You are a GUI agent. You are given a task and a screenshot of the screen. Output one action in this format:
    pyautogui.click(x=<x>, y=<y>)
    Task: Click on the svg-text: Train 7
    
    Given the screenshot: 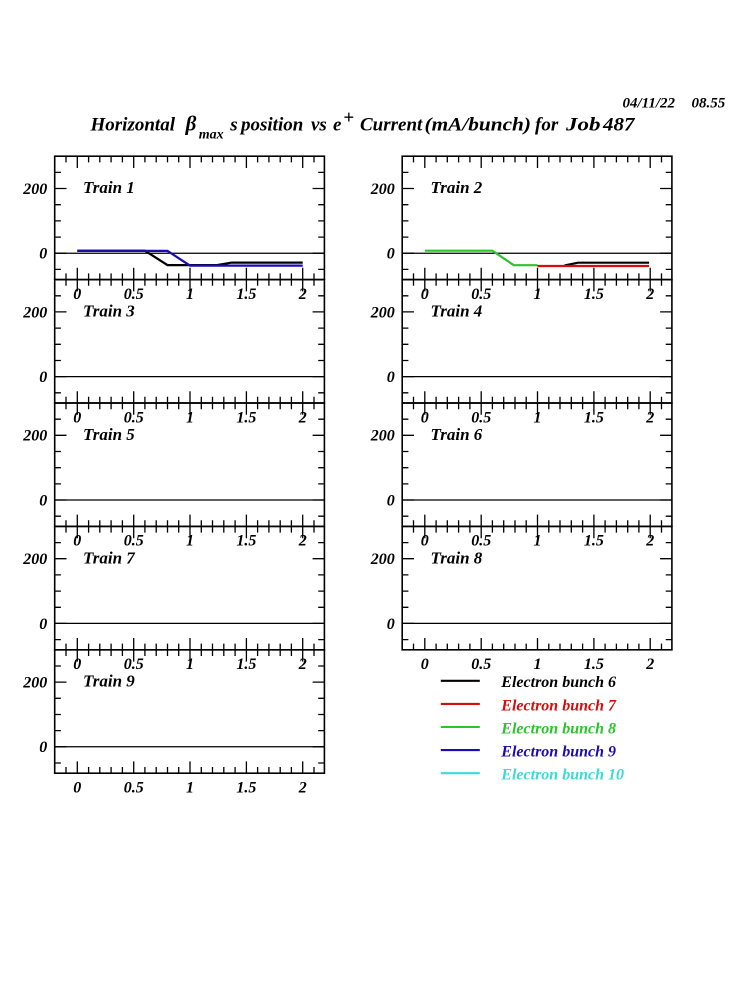 What is the action you would take?
    pyautogui.click(x=109, y=557)
    